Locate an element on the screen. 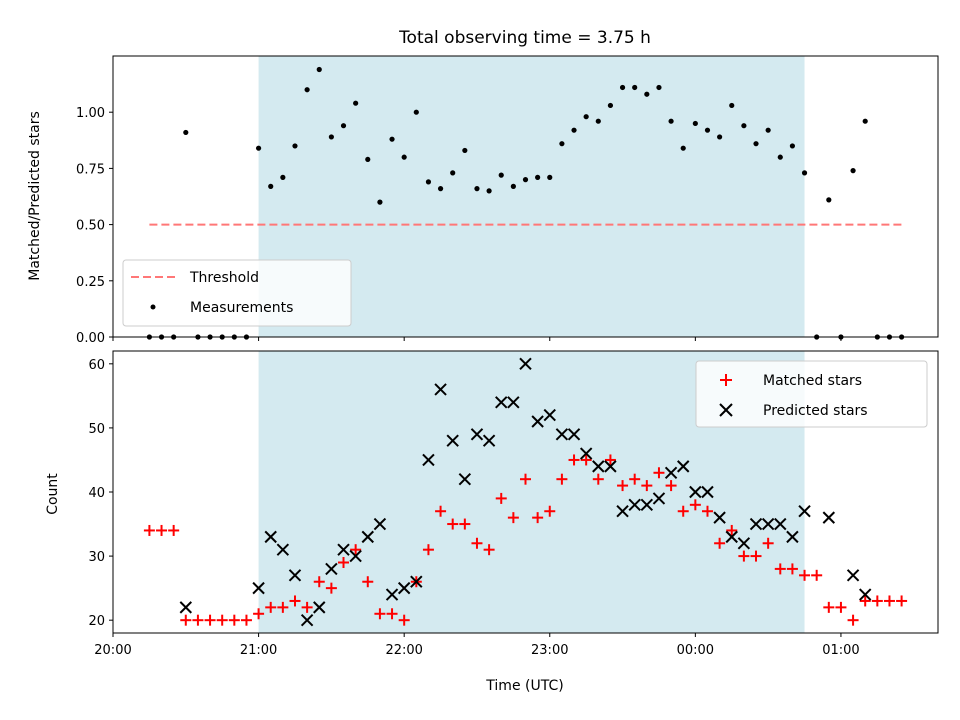  top-y-tick-label: 0.25 is located at coordinates (90, 282).